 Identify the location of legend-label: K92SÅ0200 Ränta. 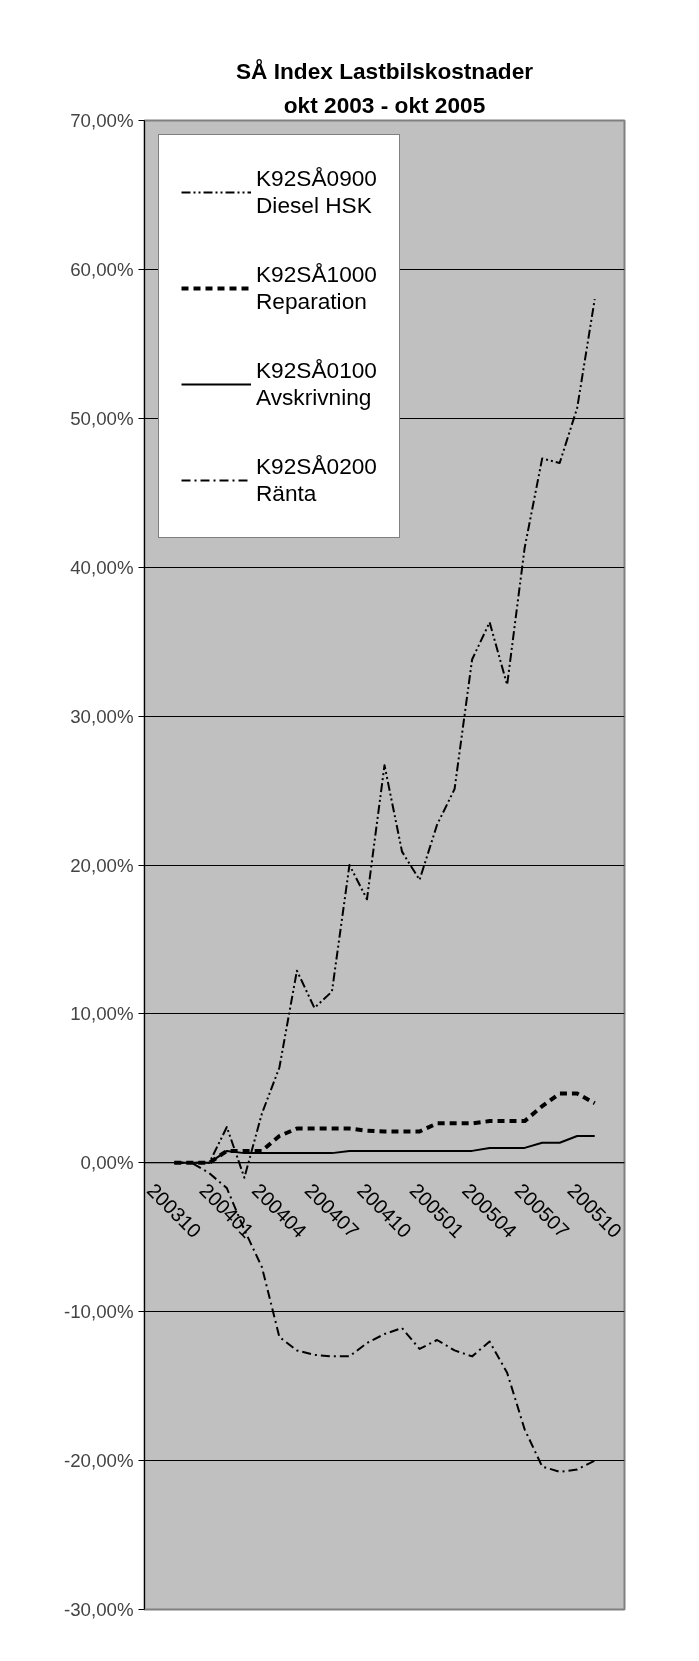
(316, 480).